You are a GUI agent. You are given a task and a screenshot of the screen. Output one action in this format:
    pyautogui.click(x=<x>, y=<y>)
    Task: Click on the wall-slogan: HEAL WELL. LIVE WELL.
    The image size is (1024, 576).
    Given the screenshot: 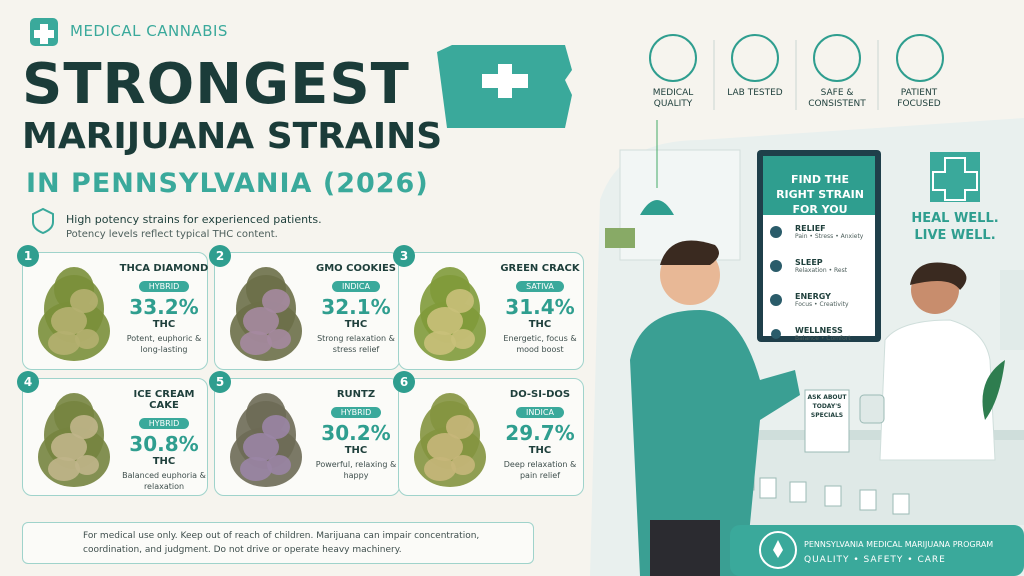 What is the action you would take?
    pyautogui.click(x=955, y=227)
    